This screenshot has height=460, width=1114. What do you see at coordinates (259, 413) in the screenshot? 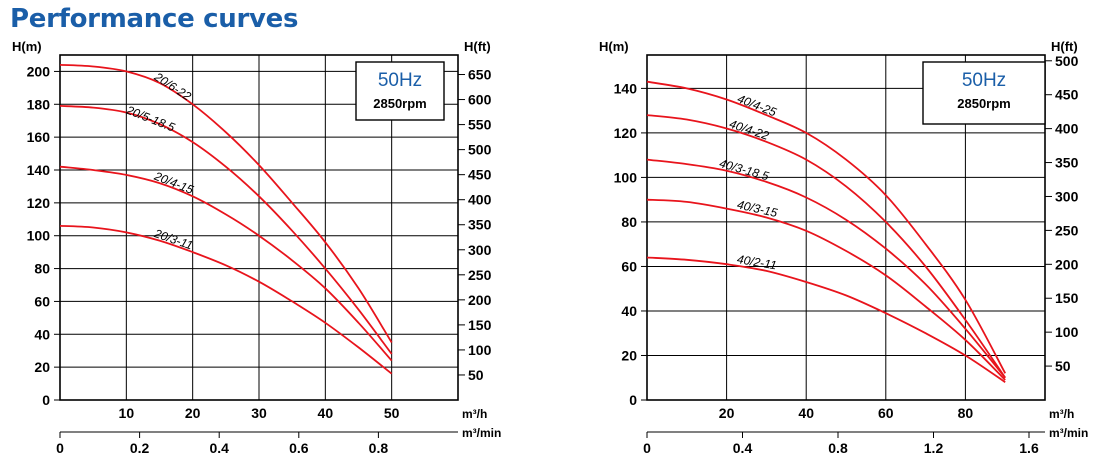
I see `x-tick-label: 30` at bounding box center [259, 413].